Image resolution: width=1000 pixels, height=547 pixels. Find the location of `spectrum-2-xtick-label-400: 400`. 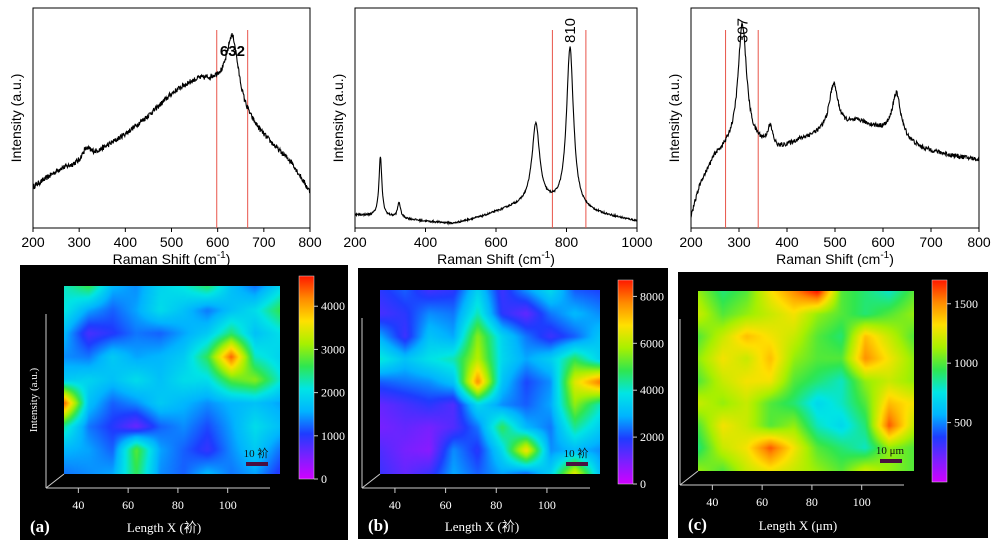

spectrum-2-xtick-label-400: 400 is located at coordinates (426, 242).